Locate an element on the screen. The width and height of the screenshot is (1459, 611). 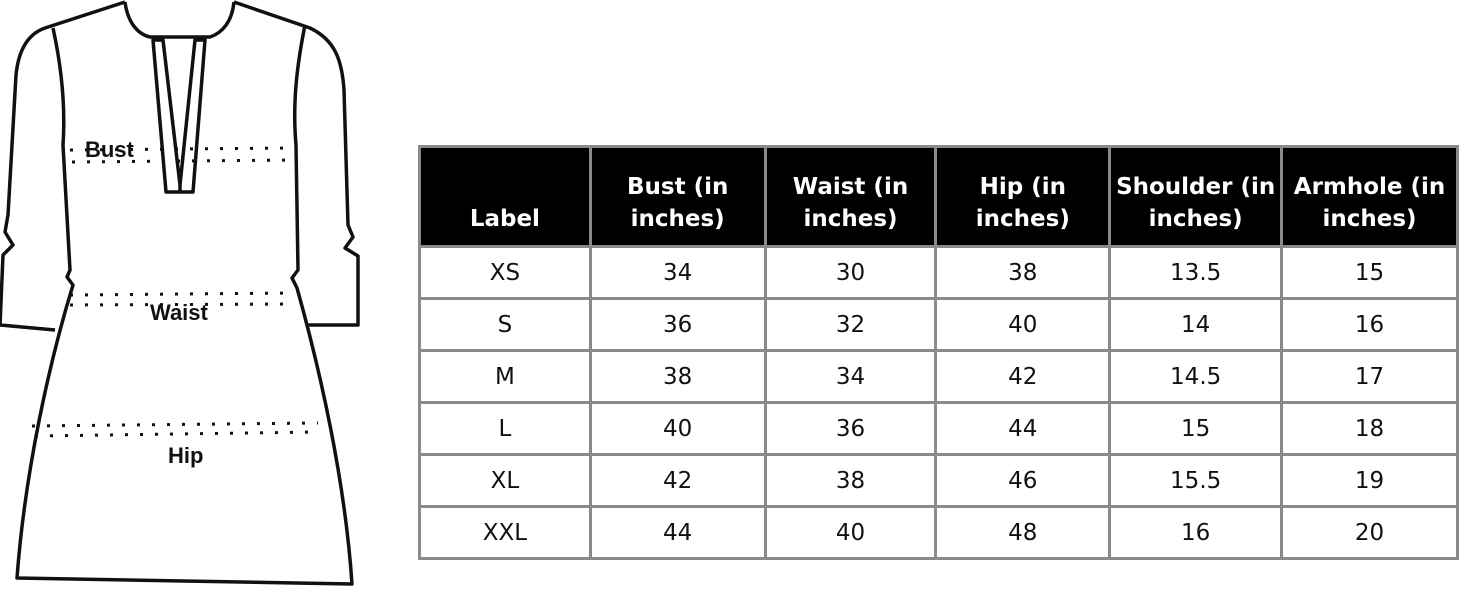
cell-bust: 34 is located at coordinates (677, 272).